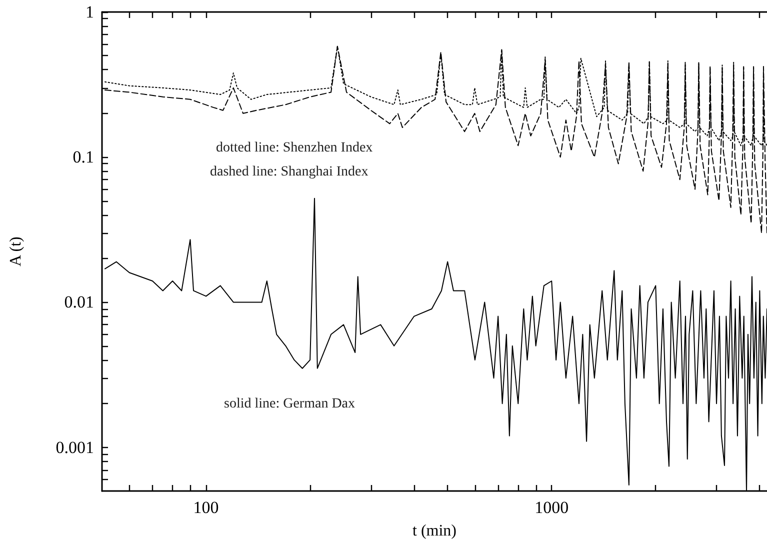 The height and width of the screenshot is (548, 767). What do you see at coordinates (83, 157) in the screenshot?
I see `y-tick-label: 0.1` at bounding box center [83, 157].